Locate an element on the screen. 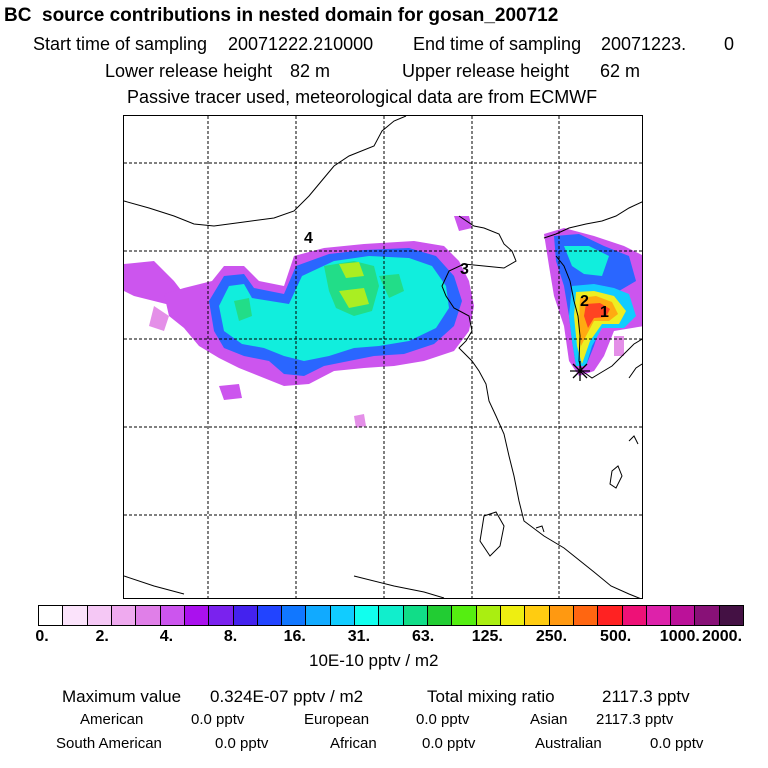 The width and height of the screenshot is (768, 768). max-value: 0.324E-07 pptv / m2 is located at coordinates (287, 696).